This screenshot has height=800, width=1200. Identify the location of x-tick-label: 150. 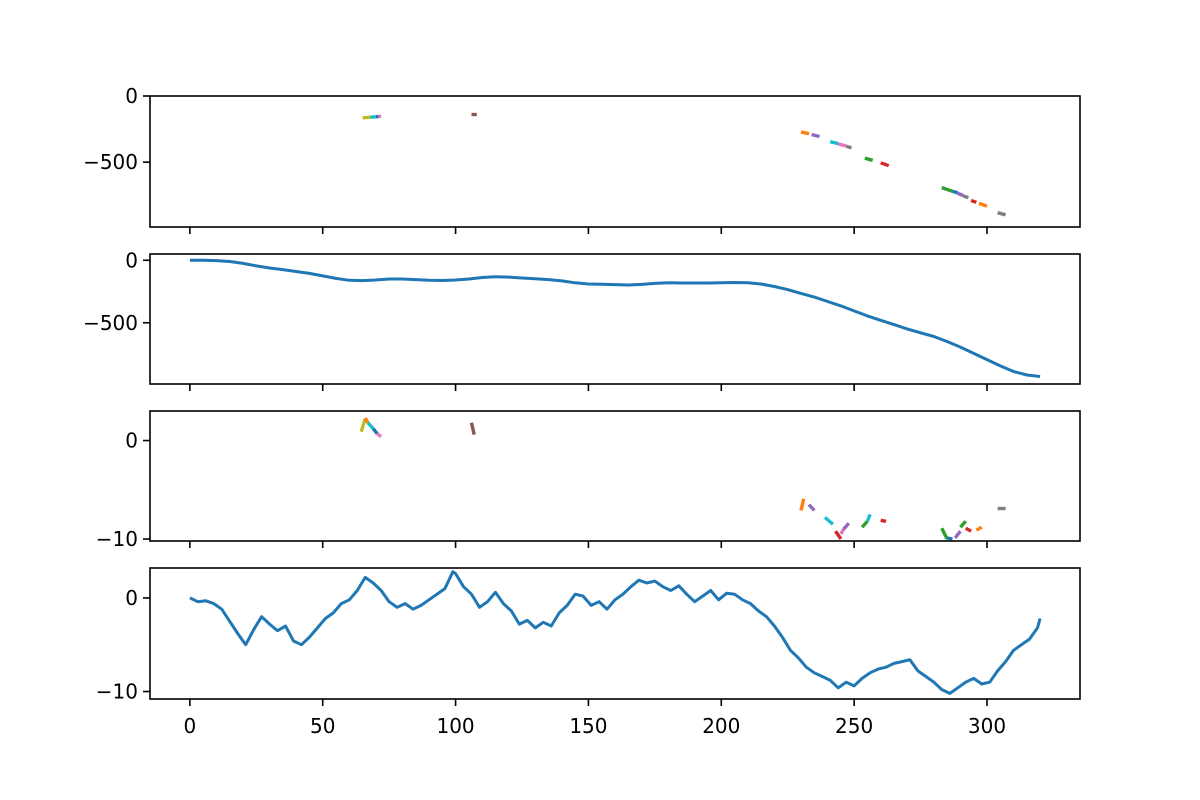
(588, 726).